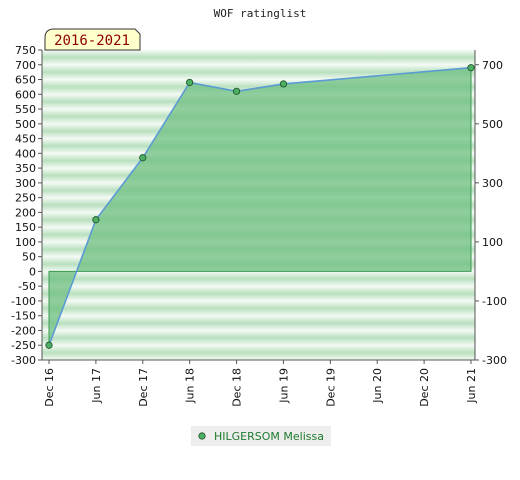 The height and width of the screenshot is (480, 520). Describe the element at coordinates (25, 80) in the screenshot. I see `left-tick-label: 650` at that location.